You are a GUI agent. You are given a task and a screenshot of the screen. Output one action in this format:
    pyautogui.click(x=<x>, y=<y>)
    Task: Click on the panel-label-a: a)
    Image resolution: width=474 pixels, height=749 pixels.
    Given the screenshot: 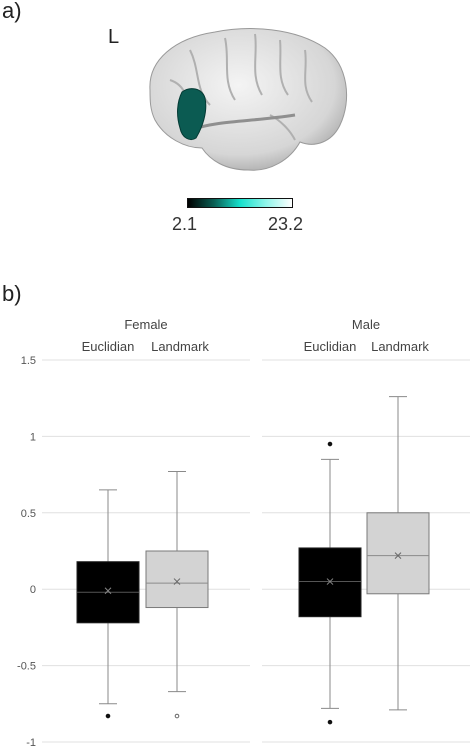 What is the action you would take?
    pyautogui.click(x=12, y=11)
    